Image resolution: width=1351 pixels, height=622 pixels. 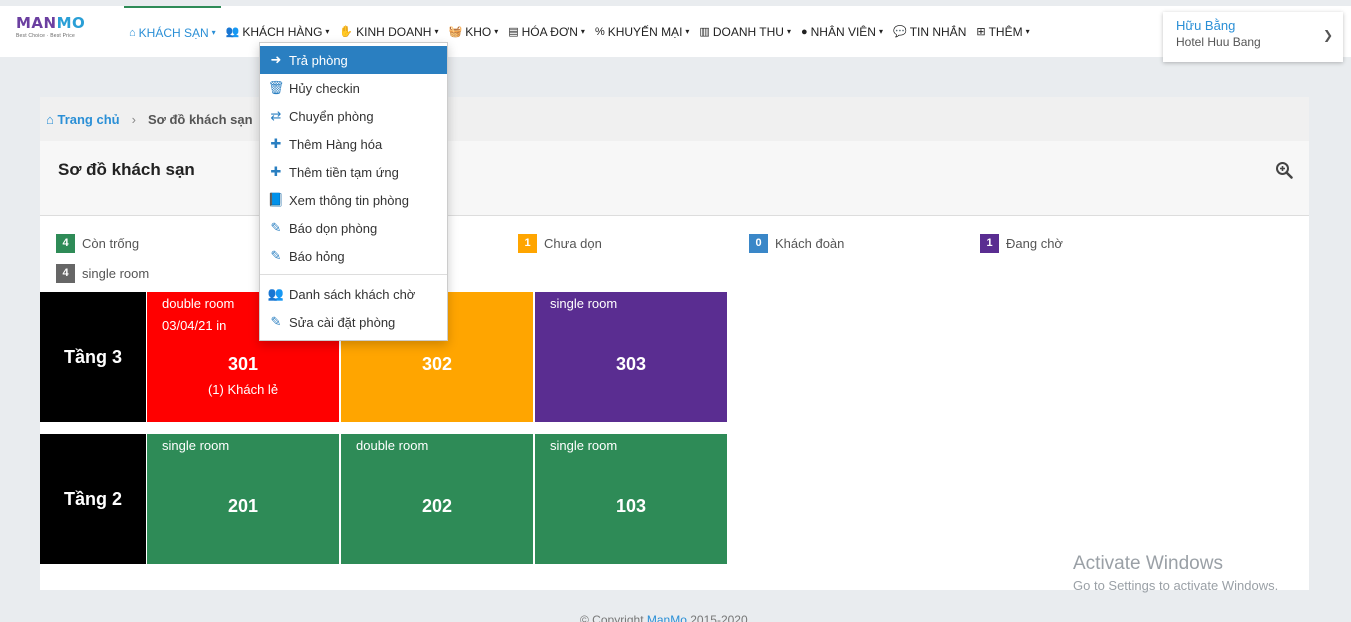 I want to click on sign-out-icon: ➜, so click(x=276, y=59).